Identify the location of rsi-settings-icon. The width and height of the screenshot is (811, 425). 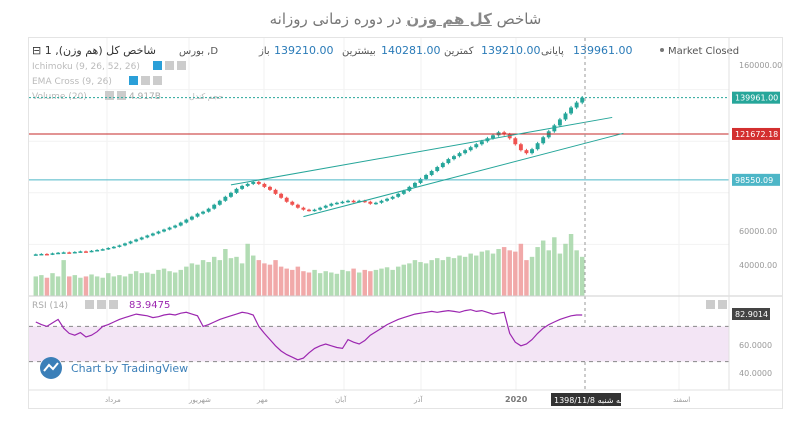
(89, 304).